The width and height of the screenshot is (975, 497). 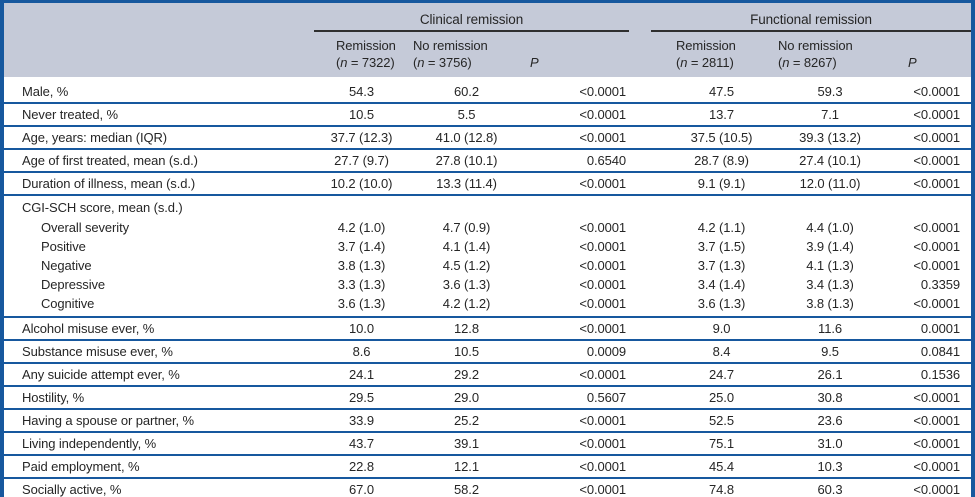 I want to click on value-clinical-no-remission: 12.1, so click(x=466, y=466).